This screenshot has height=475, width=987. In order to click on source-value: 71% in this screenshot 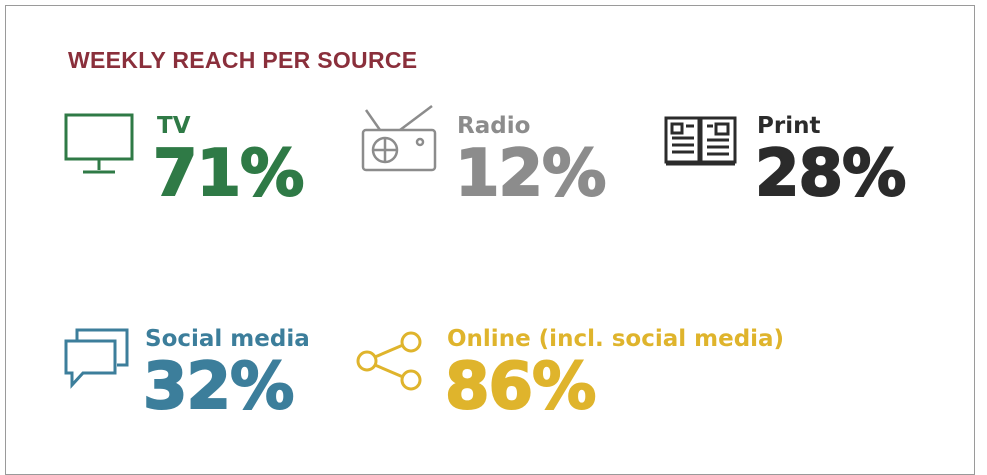, I will do `click(228, 174)`.